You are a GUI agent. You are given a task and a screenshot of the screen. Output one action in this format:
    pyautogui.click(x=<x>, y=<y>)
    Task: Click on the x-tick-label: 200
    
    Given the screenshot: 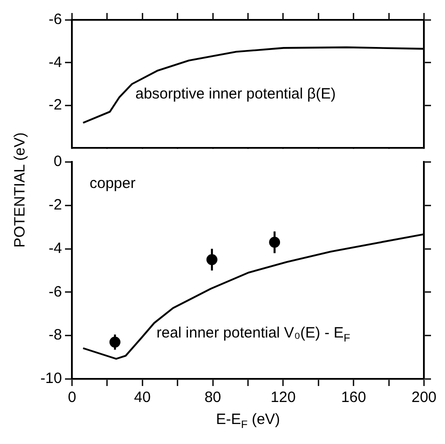 What is the action you would take?
    pyautogui.click(x=424, y=397)
    